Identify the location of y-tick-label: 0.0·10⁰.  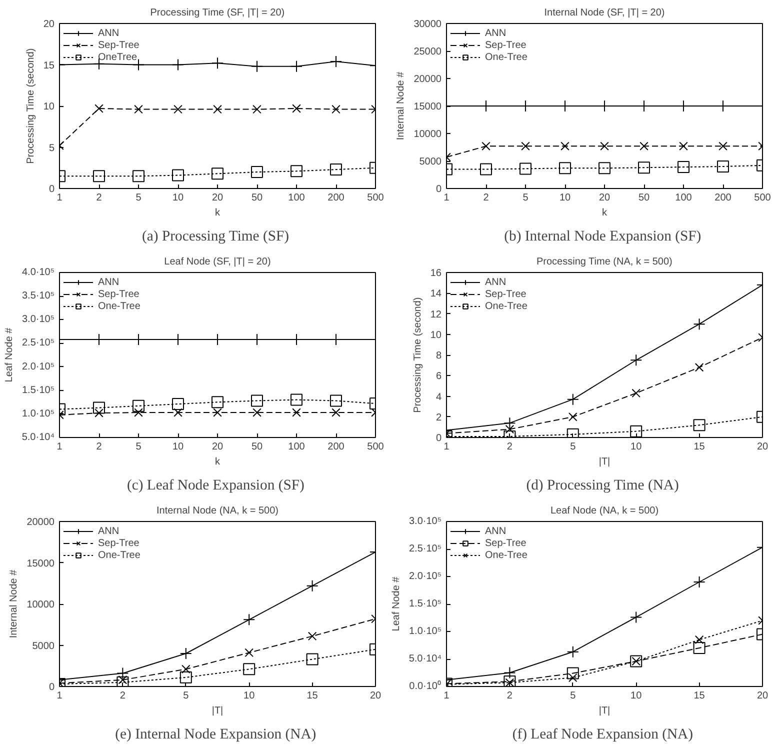
(425, 686).